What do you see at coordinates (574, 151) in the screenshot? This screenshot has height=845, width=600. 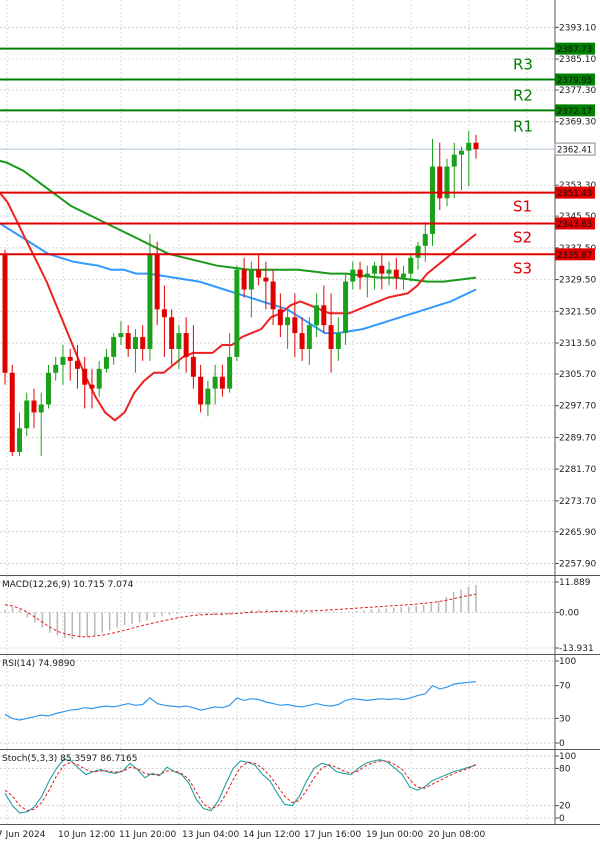 I see `last-price-label: 2362.41` at bounding box center [574, 151].